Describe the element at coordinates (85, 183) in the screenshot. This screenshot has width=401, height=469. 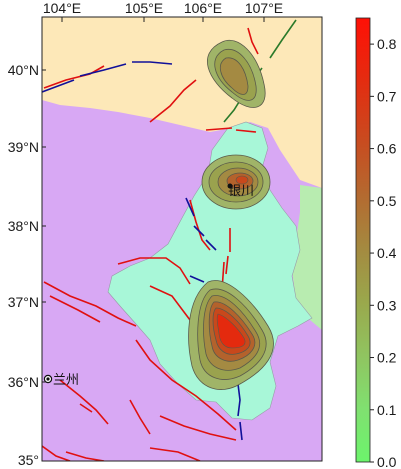
I see `west-region` at that location.